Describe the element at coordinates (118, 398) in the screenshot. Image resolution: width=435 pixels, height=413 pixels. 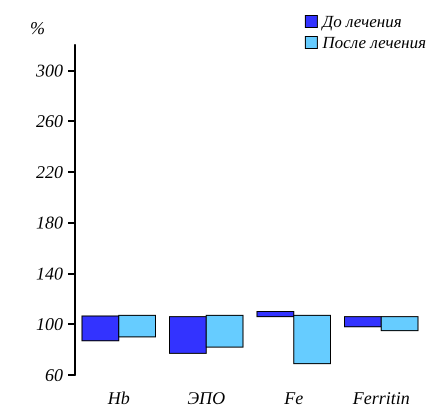
I see `x-tick-label: Hb` at that location.